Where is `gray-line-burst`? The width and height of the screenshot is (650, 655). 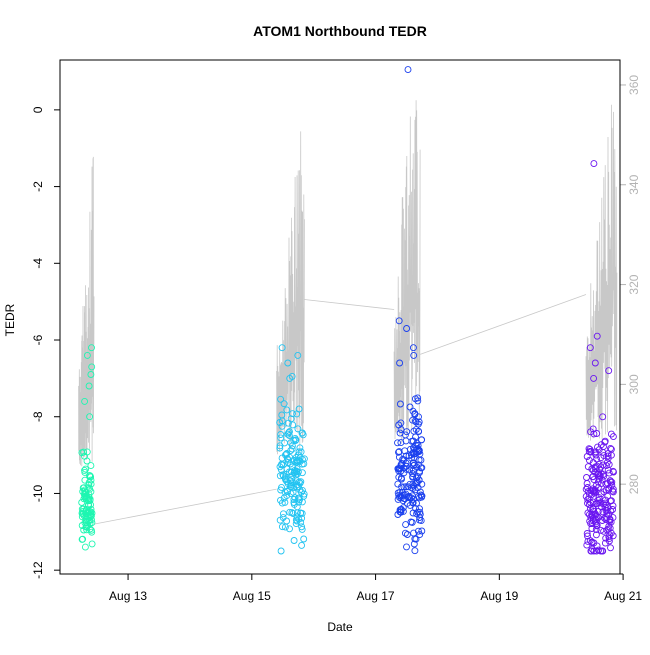
gray-line-burst is located at coordinates (601, 272).